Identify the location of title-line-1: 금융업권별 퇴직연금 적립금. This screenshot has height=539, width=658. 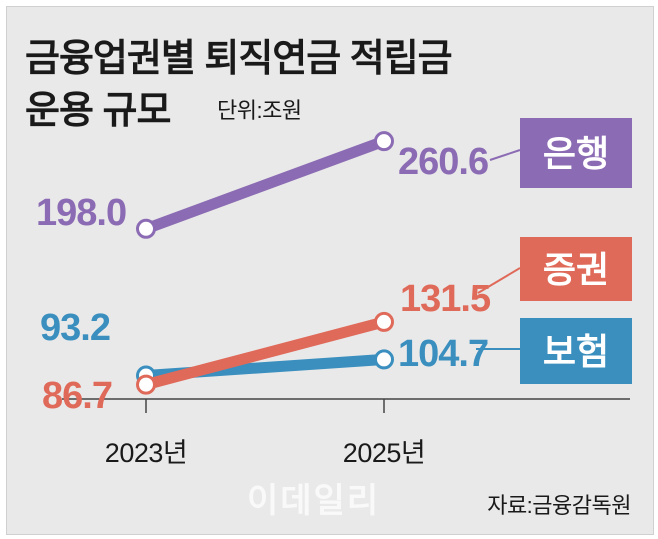
(239, 59).